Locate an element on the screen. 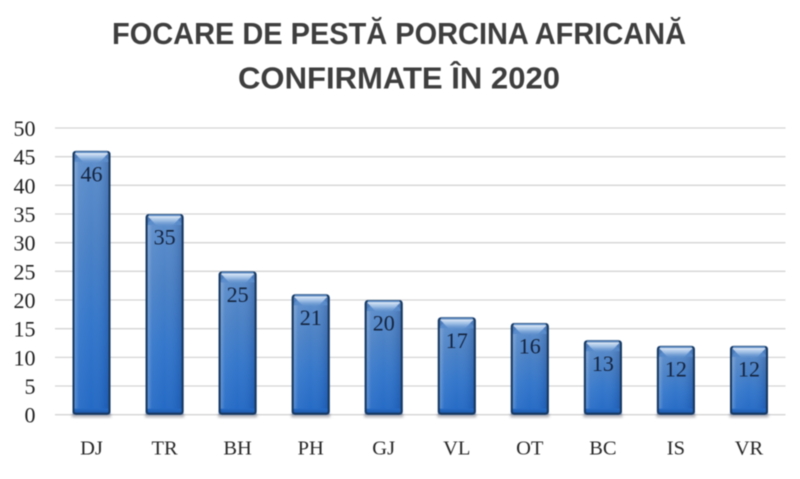 The height and width of the screenshot is (479, 800). svg-text: BH is located at coordinates (237, 449).